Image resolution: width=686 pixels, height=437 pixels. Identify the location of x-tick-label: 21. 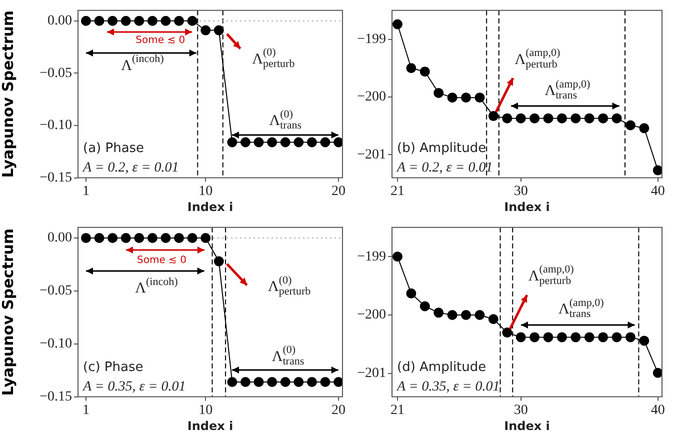
(397, 410).